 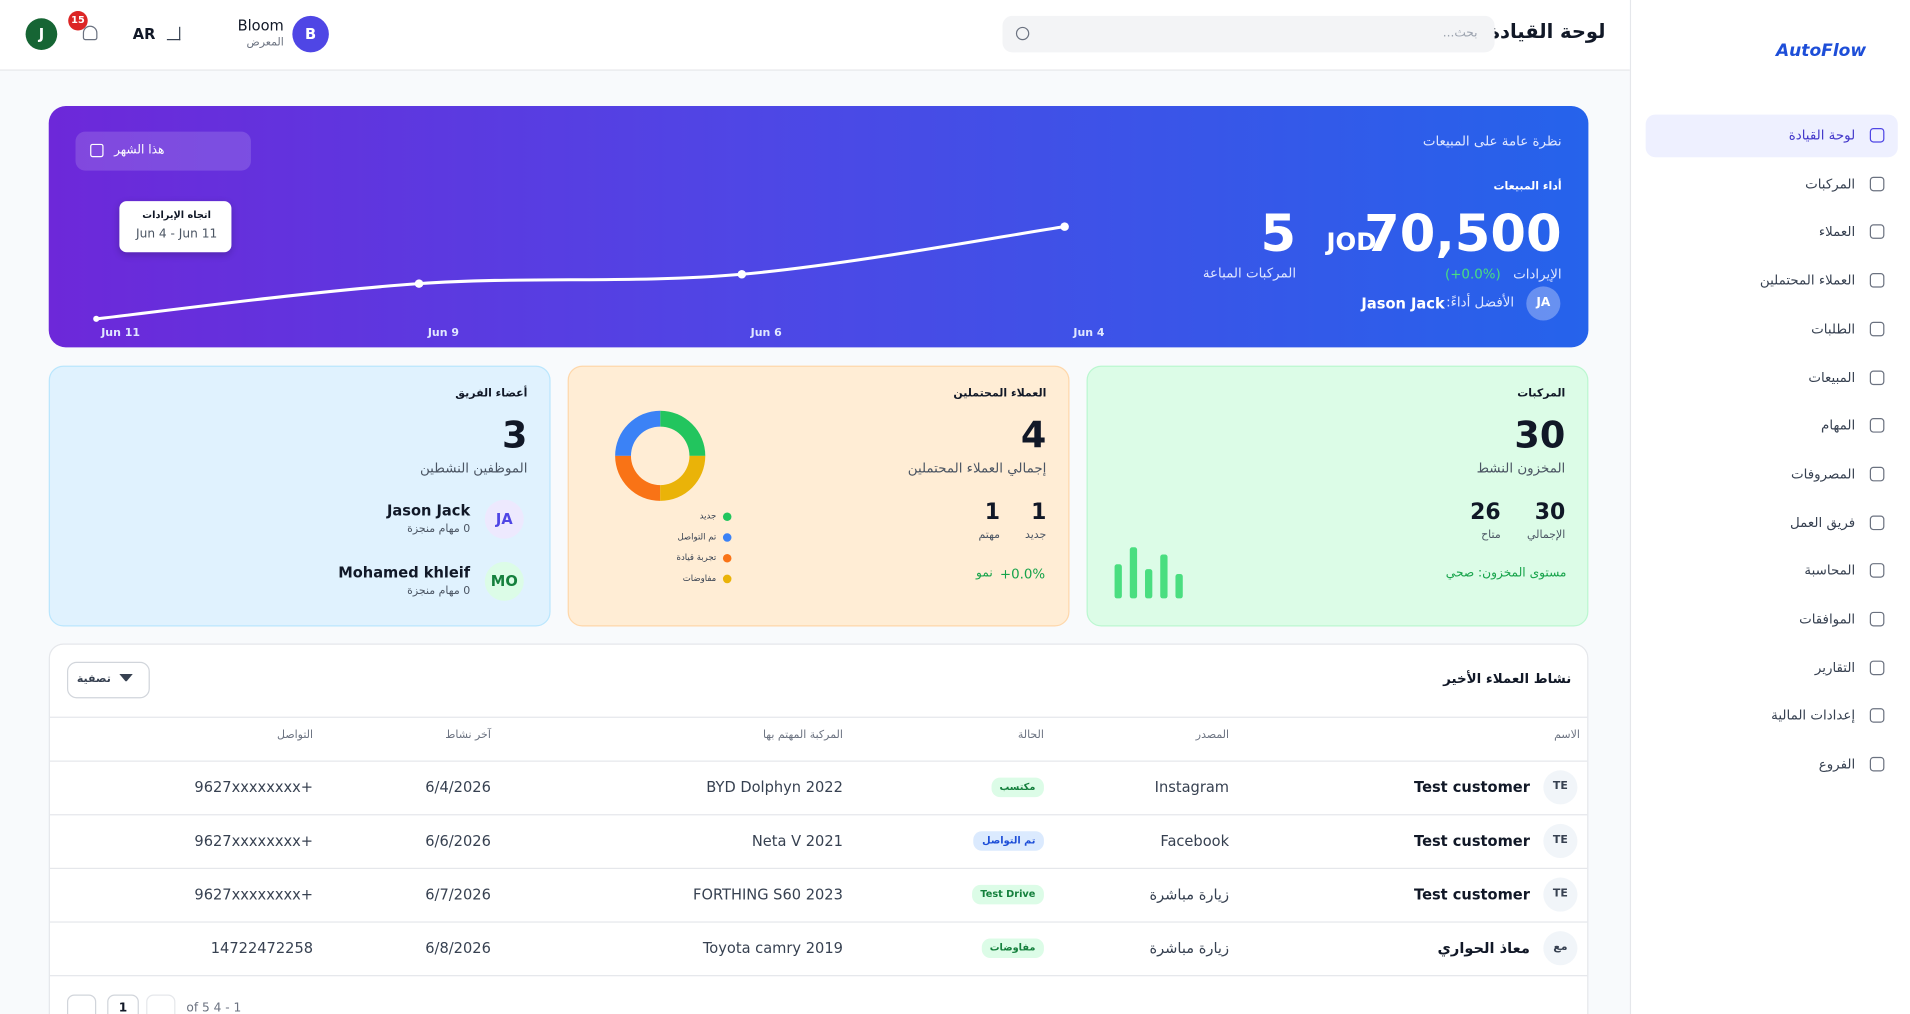 What do you see at coordinates (1008, 841) in the screenshot?
I see `status-badge: تم التواصل` at bounding box center [1008, 841].